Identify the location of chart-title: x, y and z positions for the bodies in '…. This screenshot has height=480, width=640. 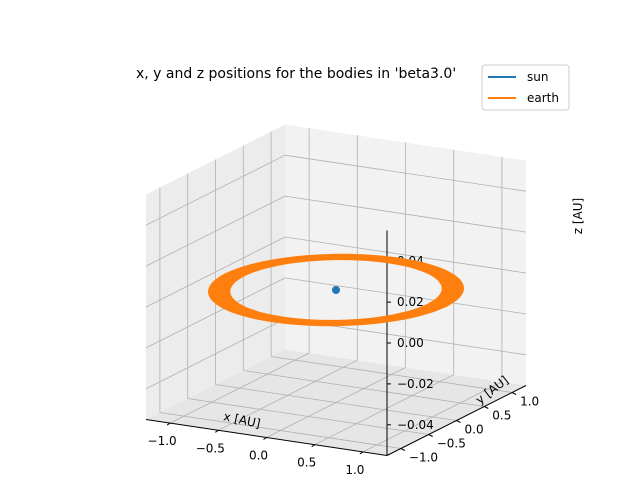
(296, 74).